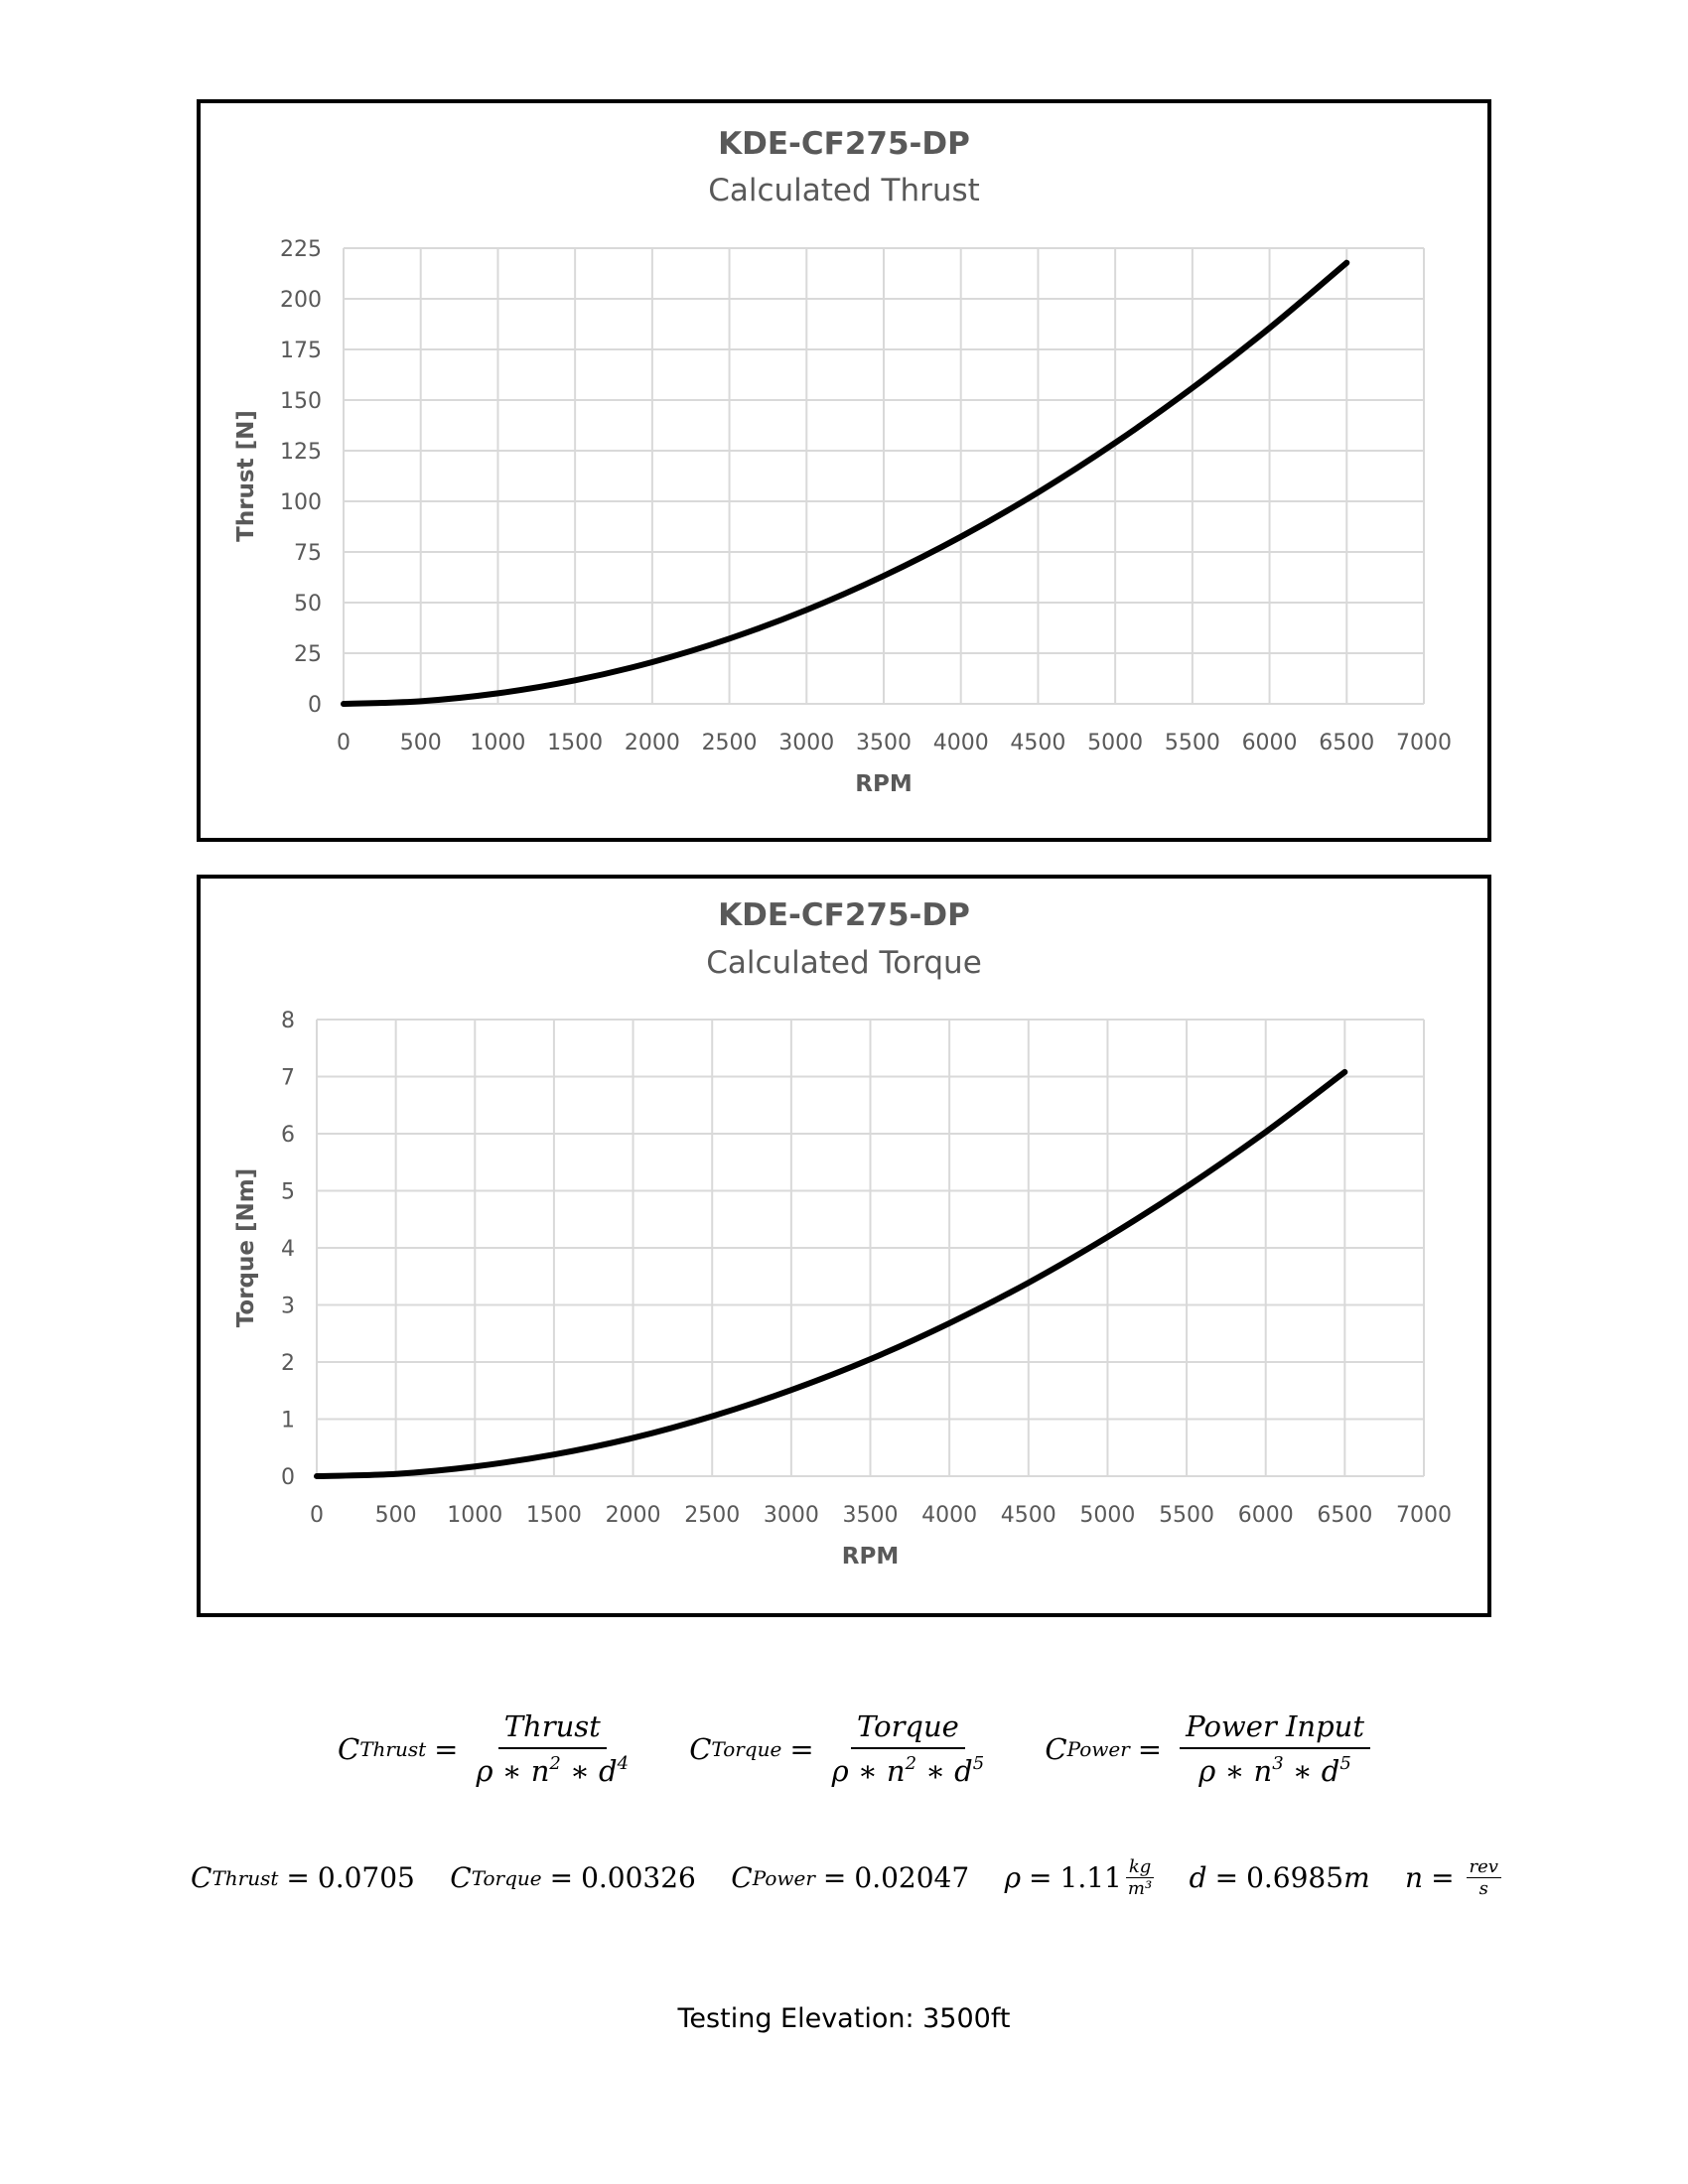 The width and height of the screenshot is (1688, 2184). What do you see at coordinates (1483, 1867) in the screenshot?
I see `unit-numerator: rev` at bounding box center [1483, 1867].